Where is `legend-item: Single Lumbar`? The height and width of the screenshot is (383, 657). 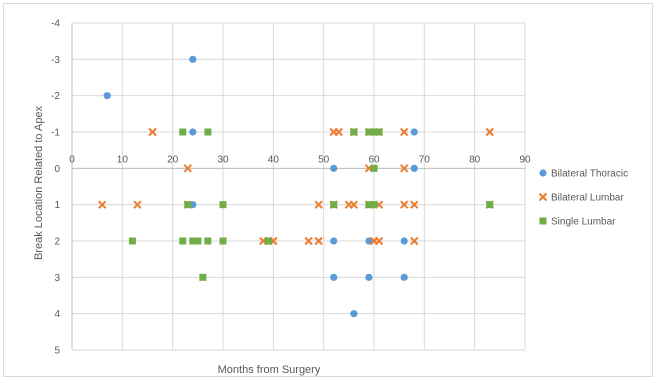 legend-item: Single Lumbar is located at coordinates (577, 222).